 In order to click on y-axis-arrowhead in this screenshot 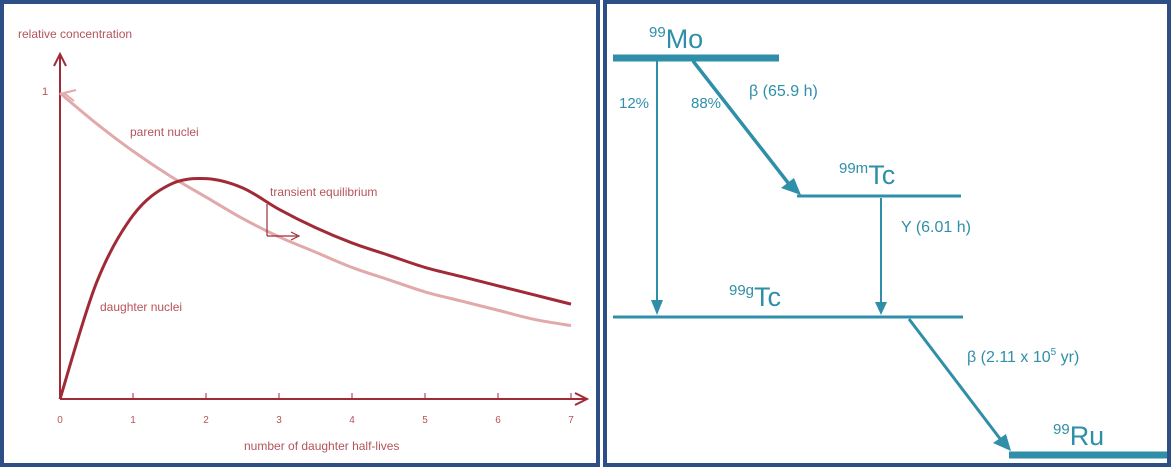, I will do `click(60, 59)`.